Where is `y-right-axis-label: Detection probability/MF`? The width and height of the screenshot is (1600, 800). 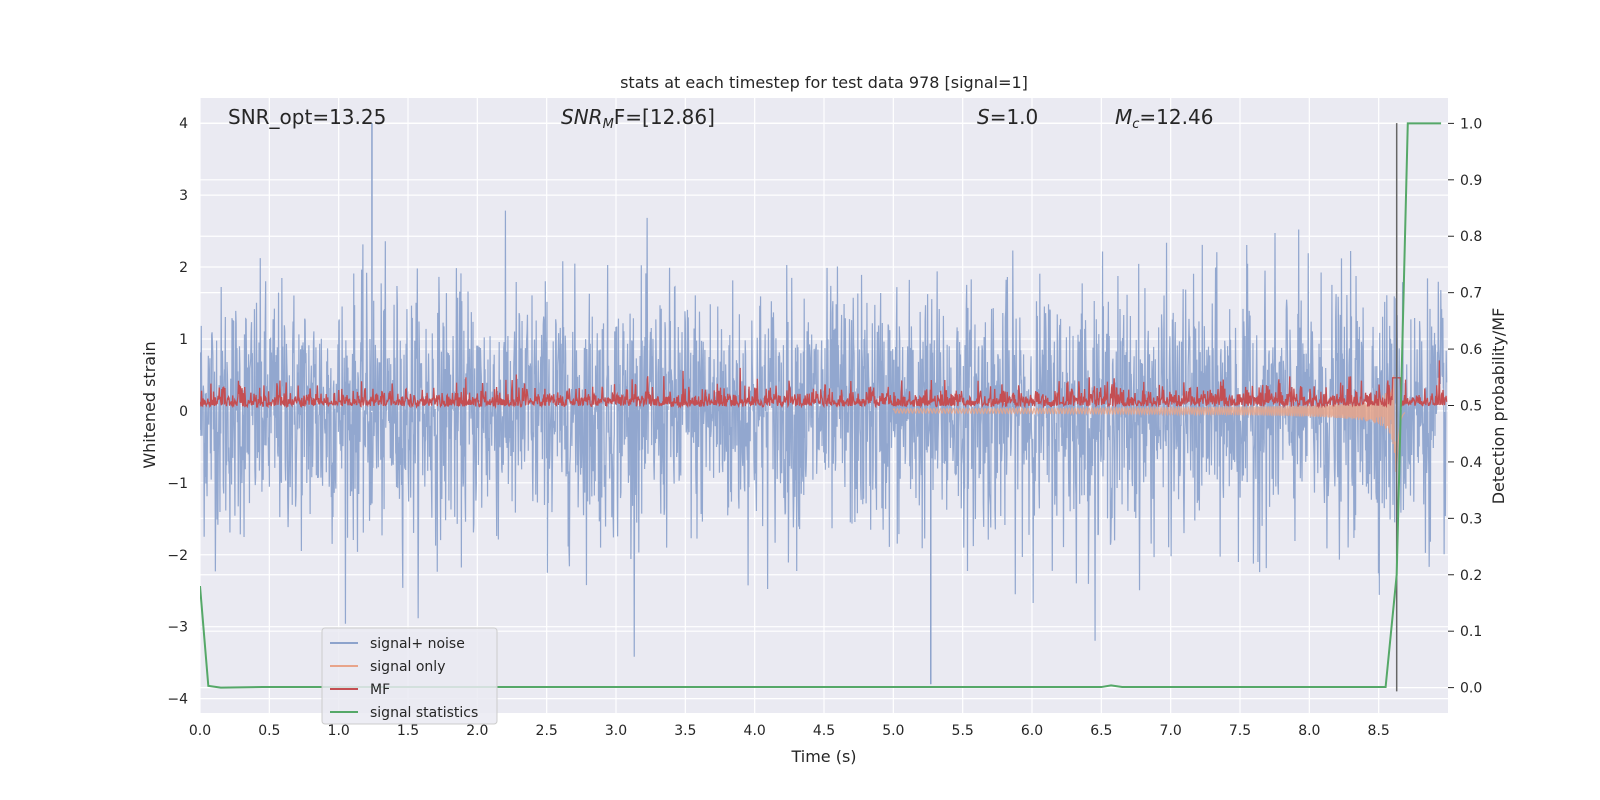 y-right-axis-label: Detection probability/MF is located at coordinates (1498, 406).